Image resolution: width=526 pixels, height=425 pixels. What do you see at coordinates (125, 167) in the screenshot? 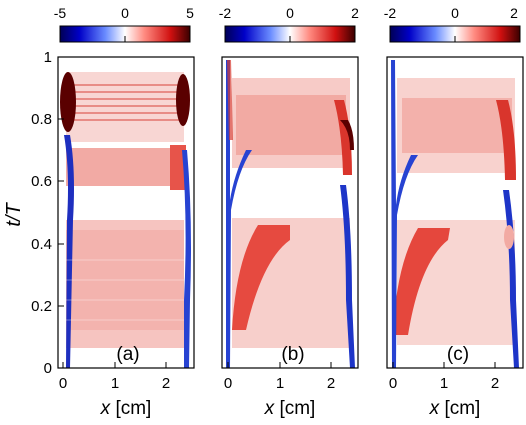
I see `heatmap-a-band-middle` at bounding box center [125, 167].